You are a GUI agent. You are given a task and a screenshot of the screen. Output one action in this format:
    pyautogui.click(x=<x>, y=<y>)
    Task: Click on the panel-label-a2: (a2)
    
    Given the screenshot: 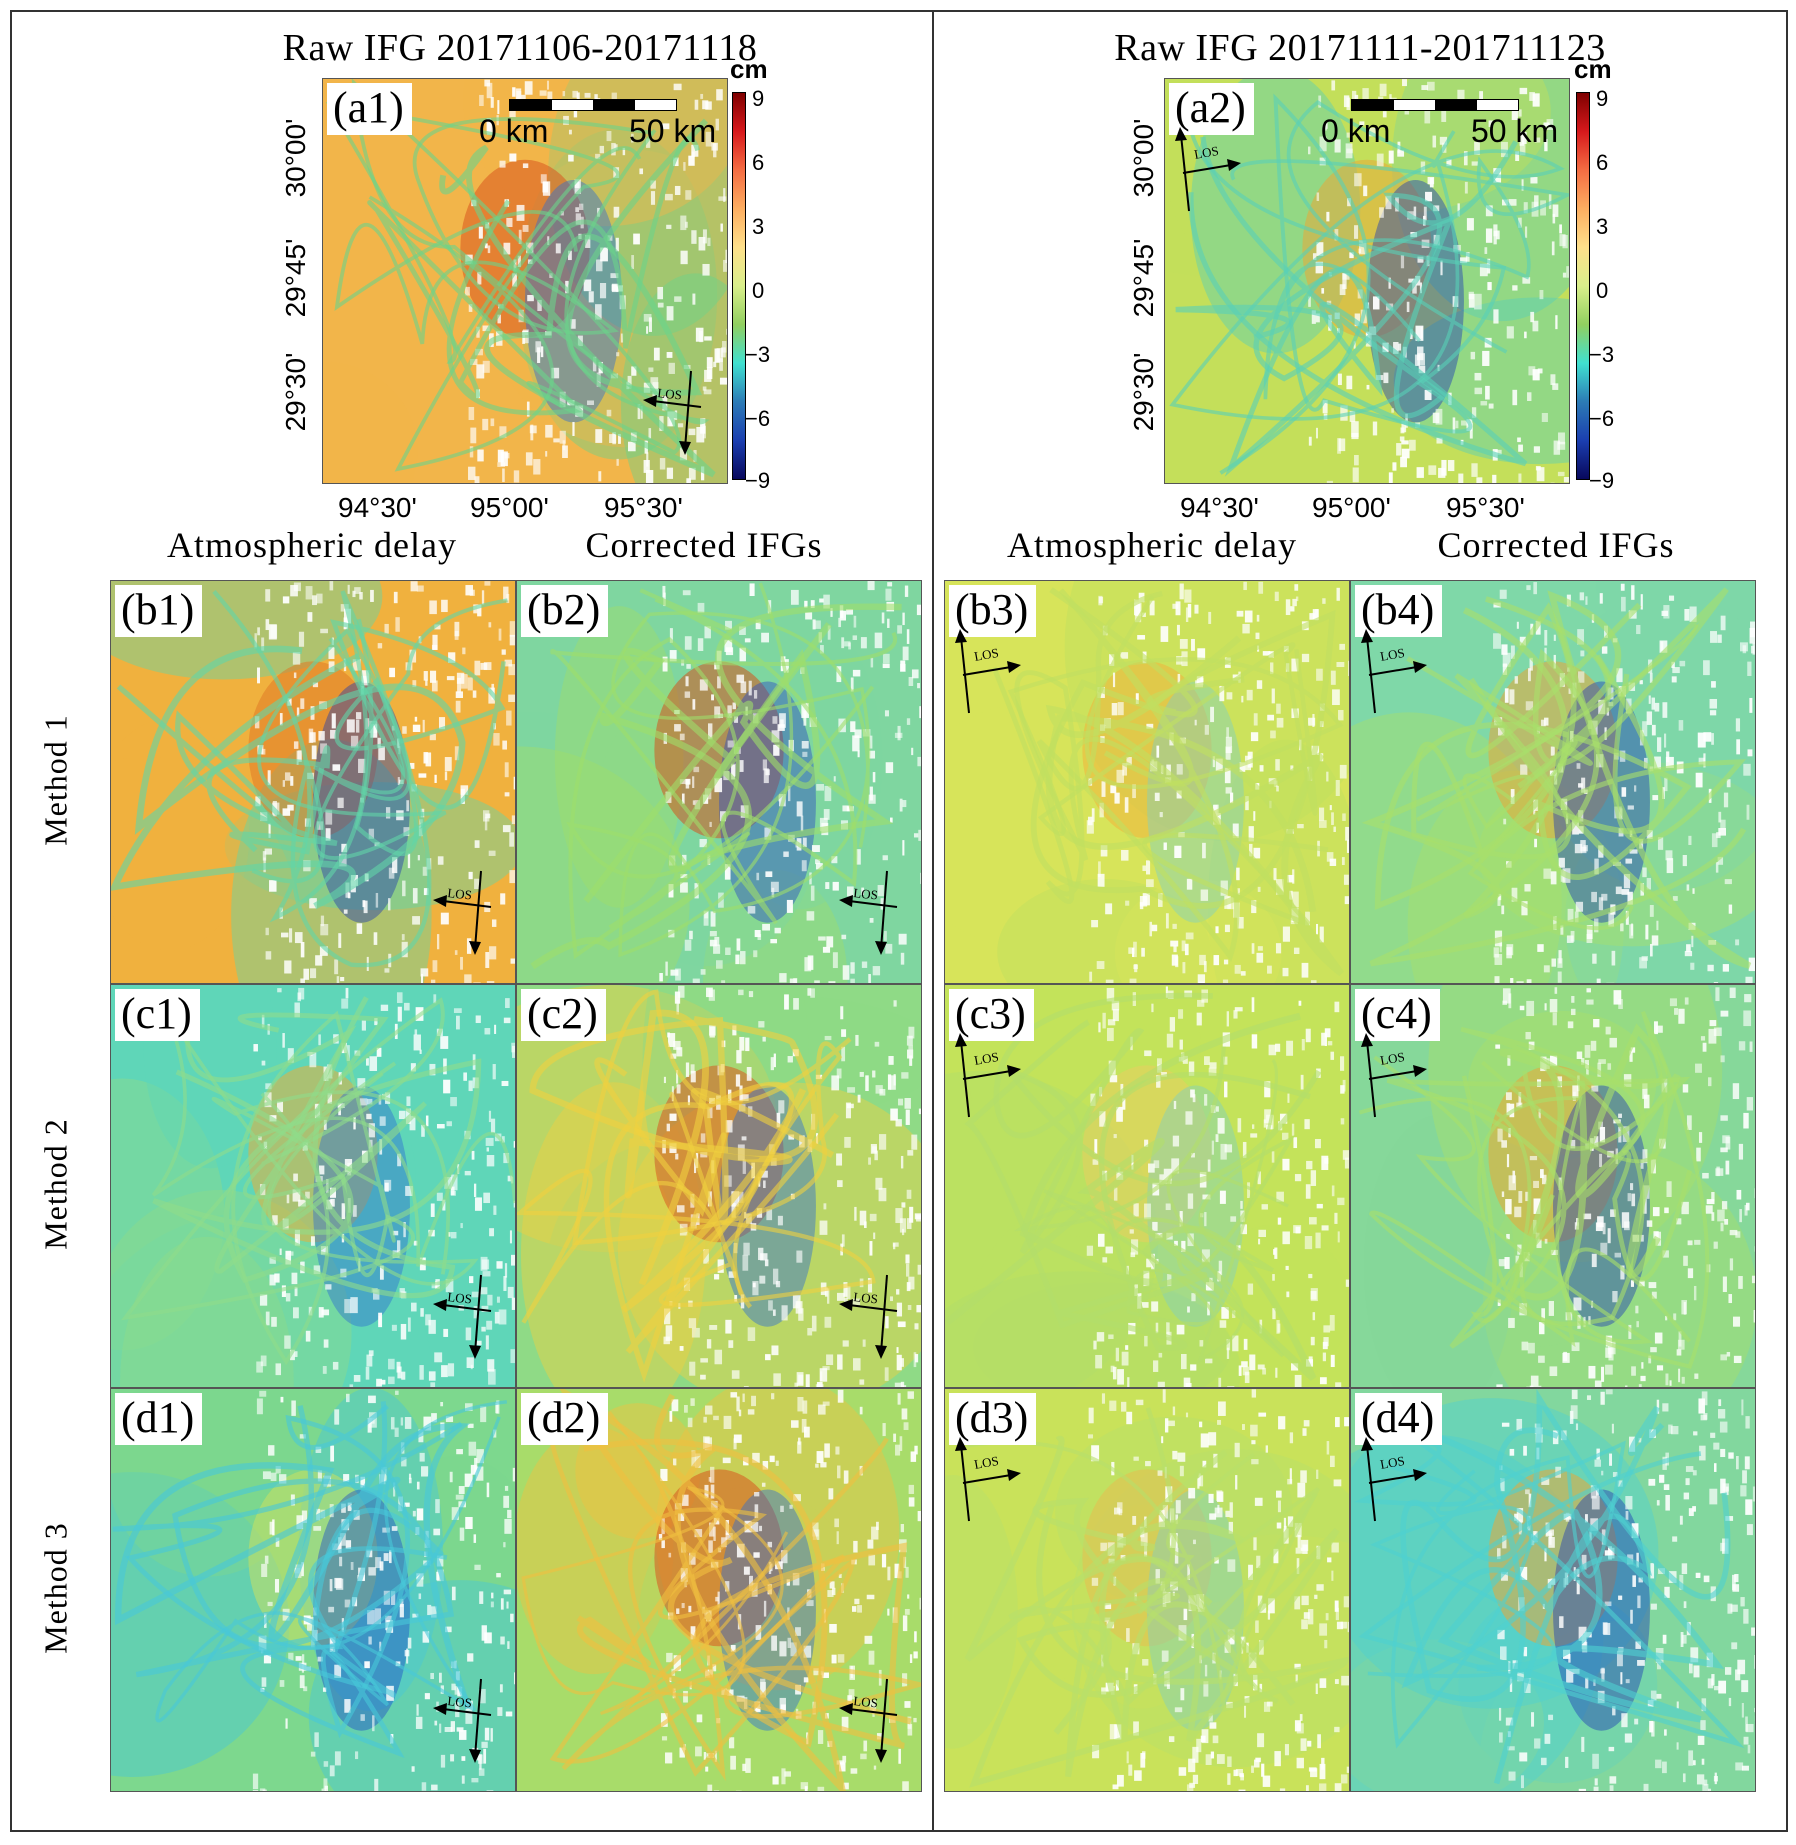 What is the action you would take?
    pyautogui.click(x=1211, y=109)
    